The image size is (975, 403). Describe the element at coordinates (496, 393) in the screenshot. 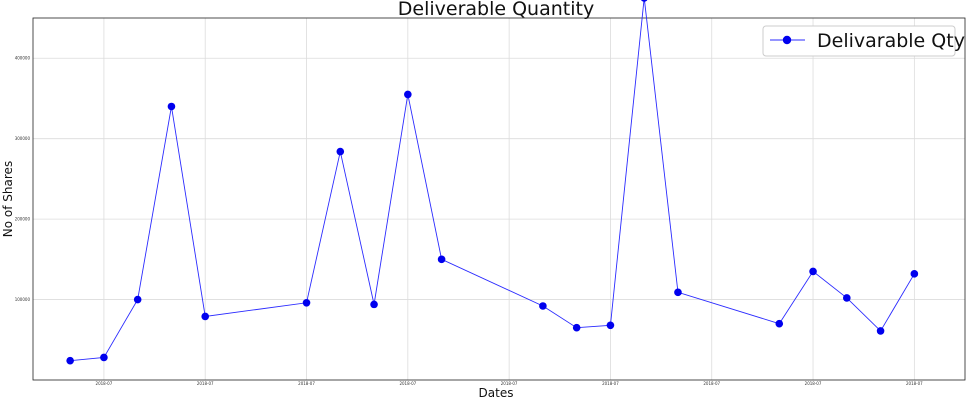

I see `x-axis-label: Dates` at that location.